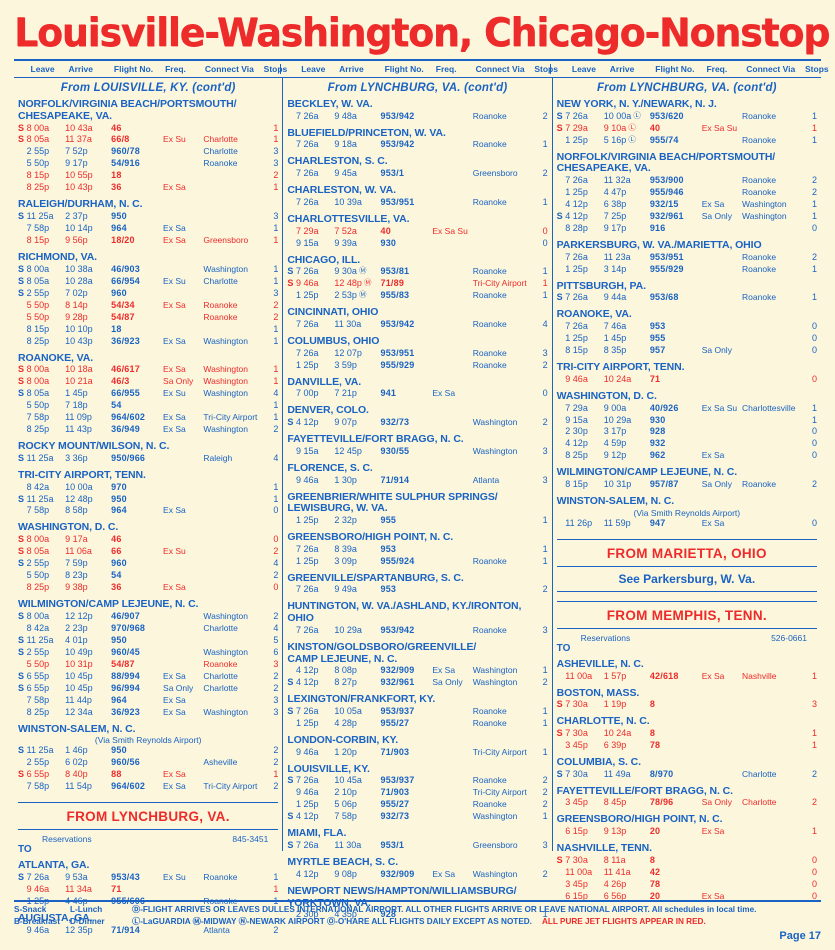 Image resolution: width=835 pixels, height=950 pixels. Describe the element at coordinates (148, 229) in the screenshot. I see `flight-row: 7 58p 10 14p 964 Ex Sa 1` at that location.